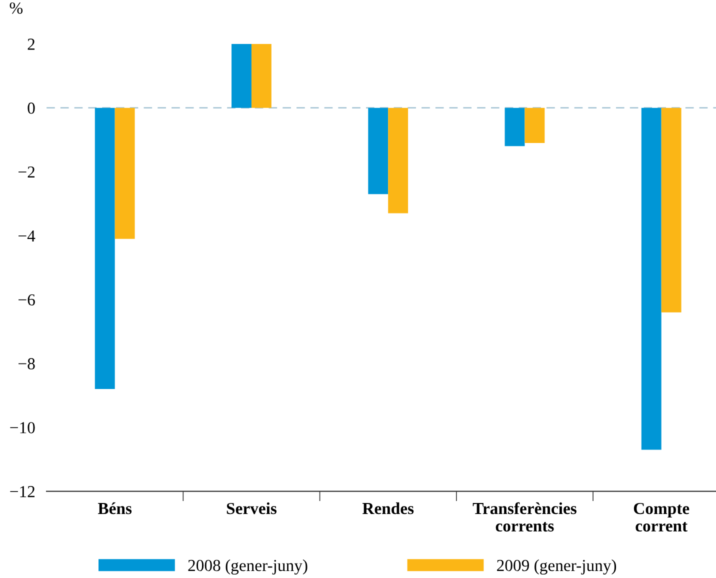 This screenshot has height=578, width=716. What do you see at coordinates (22, 492) in the screenshot?
I see `y-tick-label: −12` at bounding box center [22, 492].